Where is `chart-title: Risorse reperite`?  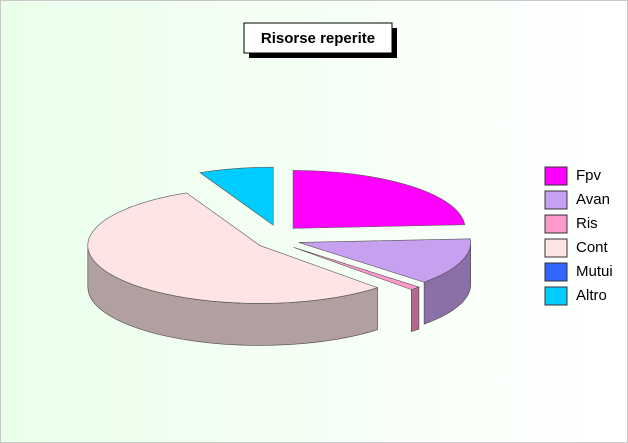 chart-title: Risorse reperite is located at coordinates (318, 38).